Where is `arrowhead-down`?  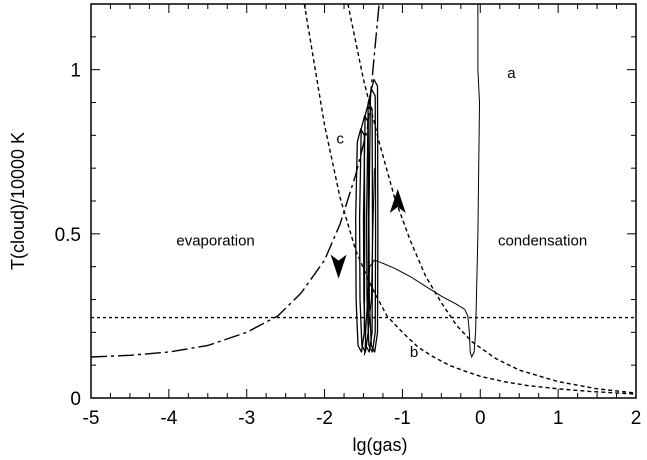 arrowhead-down is located at coordinates (338, 266).